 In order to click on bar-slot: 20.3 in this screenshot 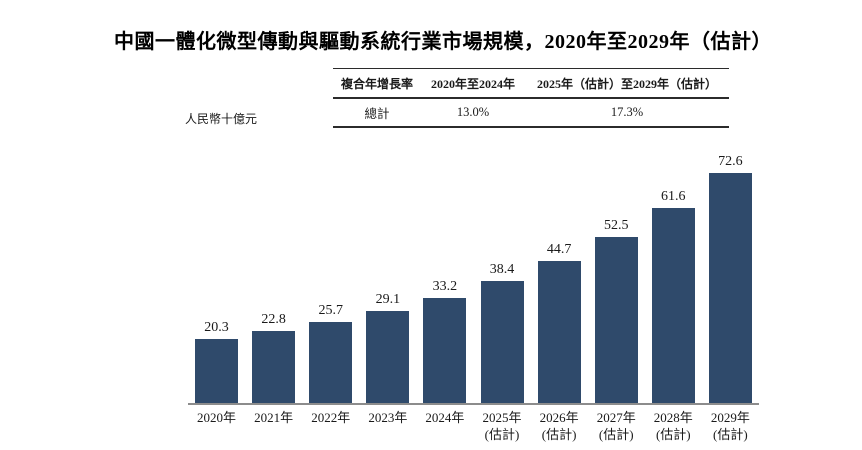, I will do `click(216, 361)`.